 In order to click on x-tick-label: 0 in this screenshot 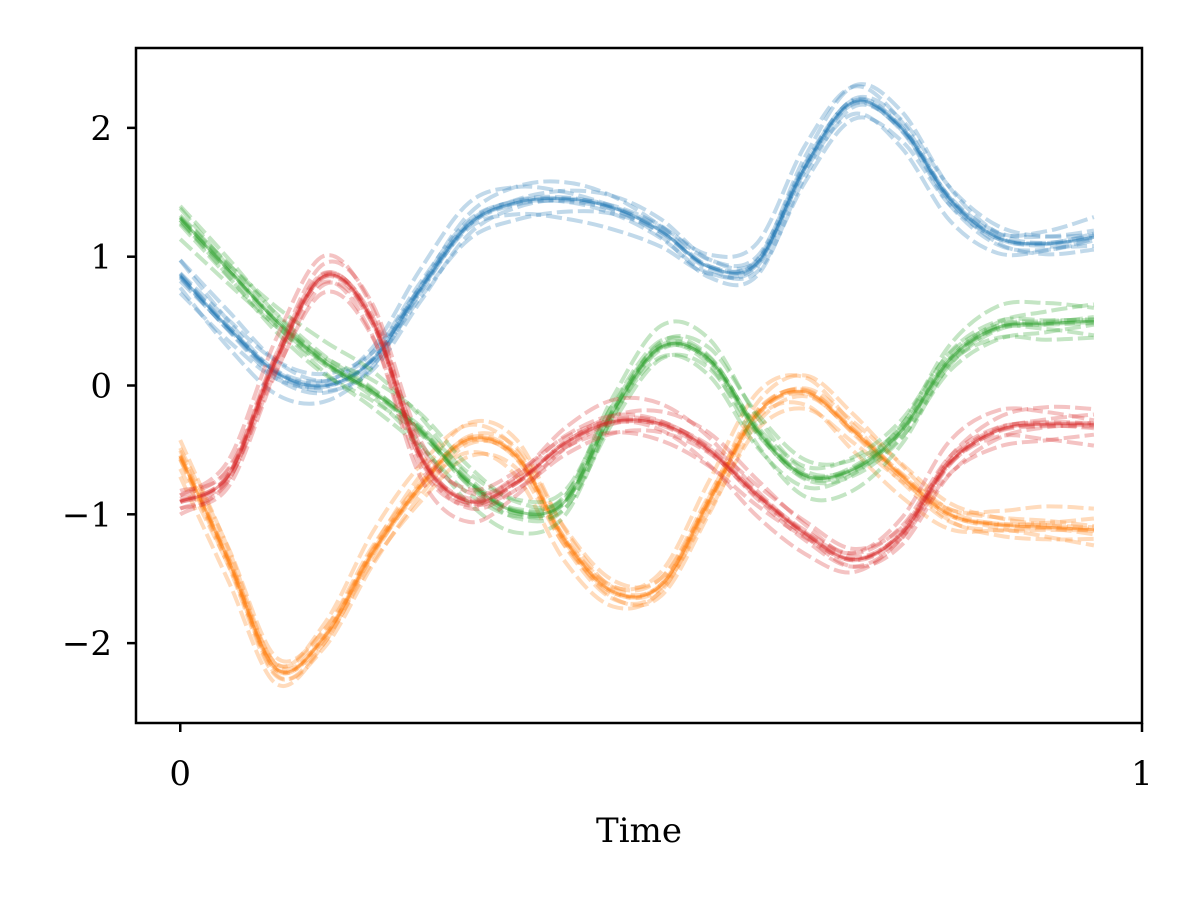, I will do `click(180, 774)`.